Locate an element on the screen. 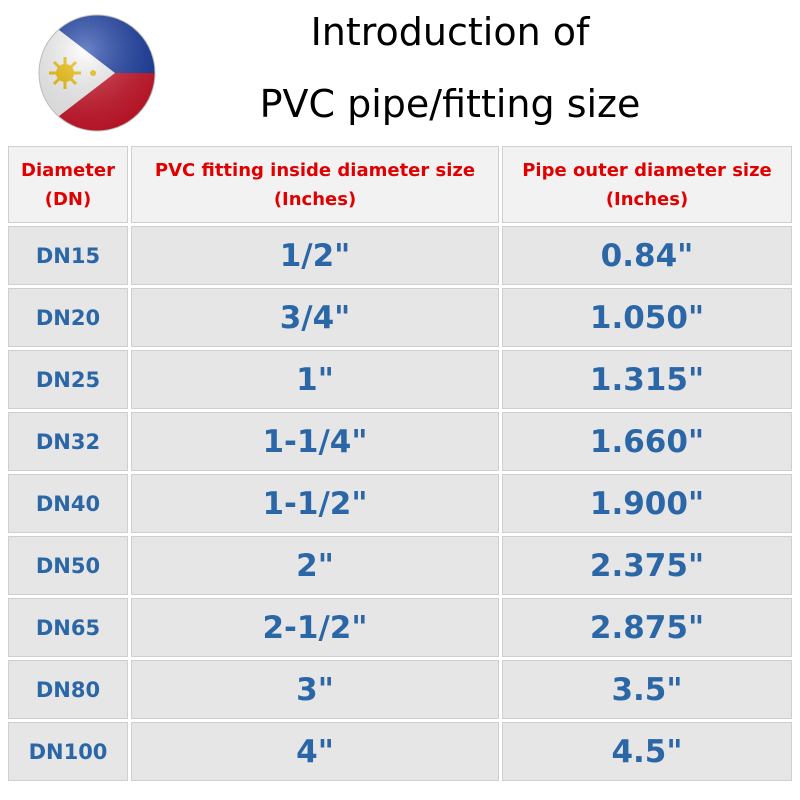 This screenshot has width=800, height=800. title-line: PVC pipe/fitting size is located at coordinates (450, 104).